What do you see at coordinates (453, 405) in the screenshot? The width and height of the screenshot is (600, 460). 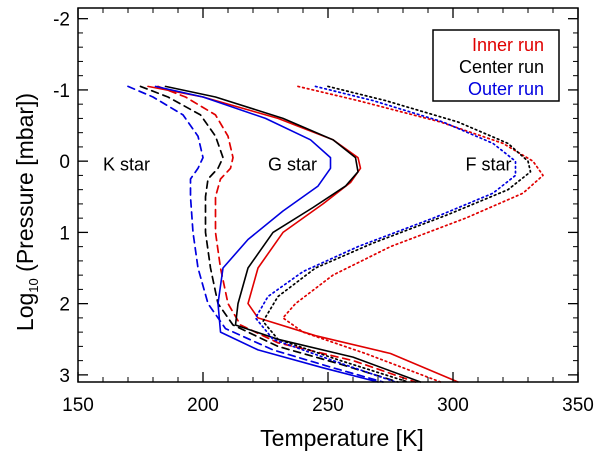 I see `x-tick-label: 300` at bounding box center [453, 405].